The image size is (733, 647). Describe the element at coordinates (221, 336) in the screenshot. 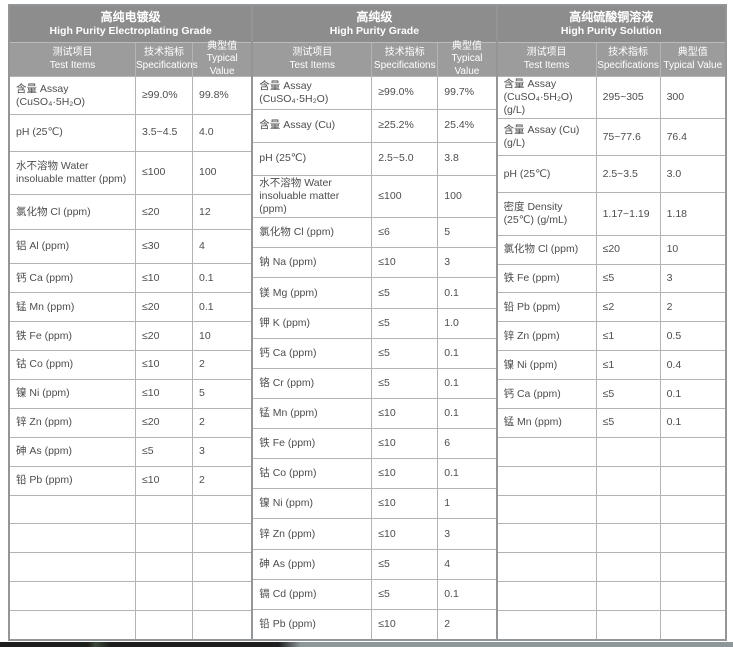

I see `typical-value-cell: 10` at that location.